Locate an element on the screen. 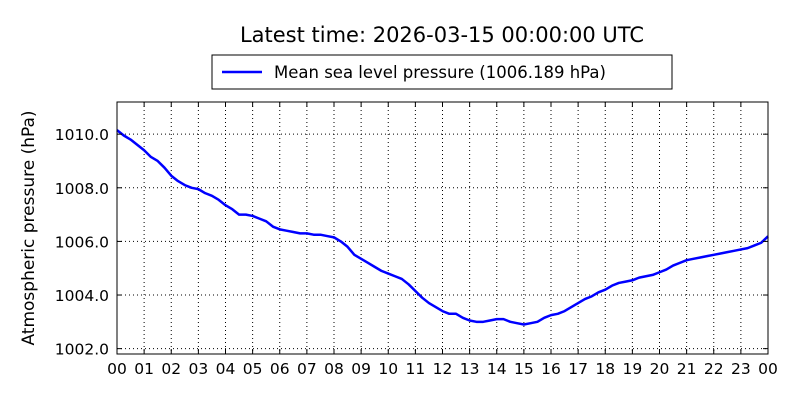  x-tick-label: 12 is located at coordinates (443, 369).